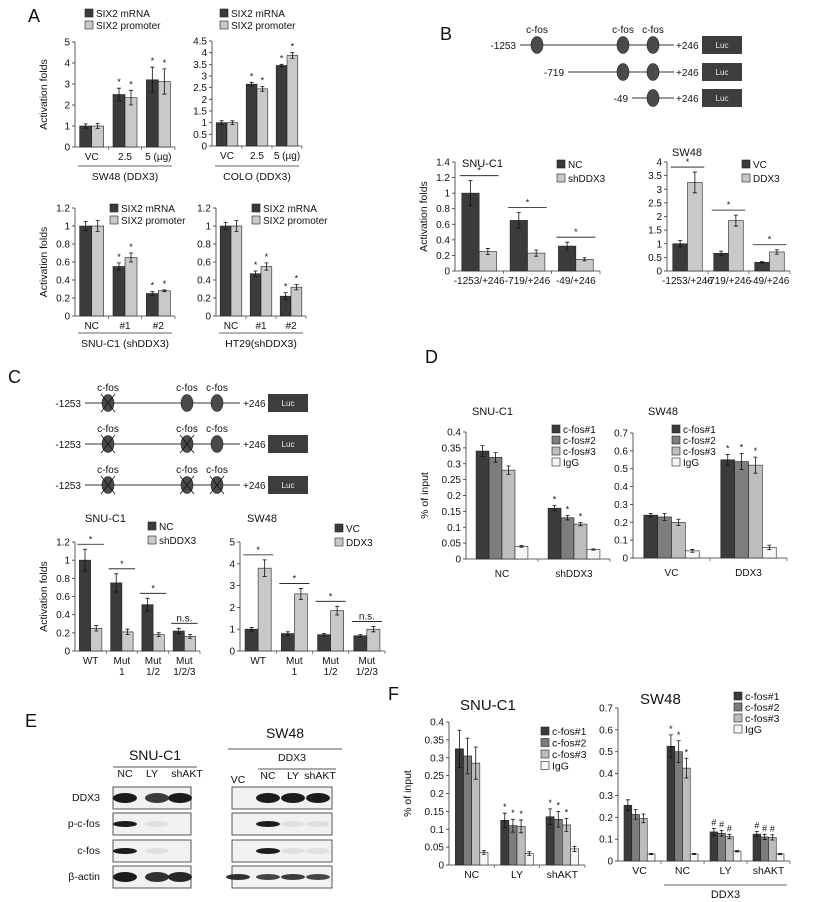  Describe the element at coordinates (86, 798) in the screenshot. I see `blot-row-label: DDX3` at that location.